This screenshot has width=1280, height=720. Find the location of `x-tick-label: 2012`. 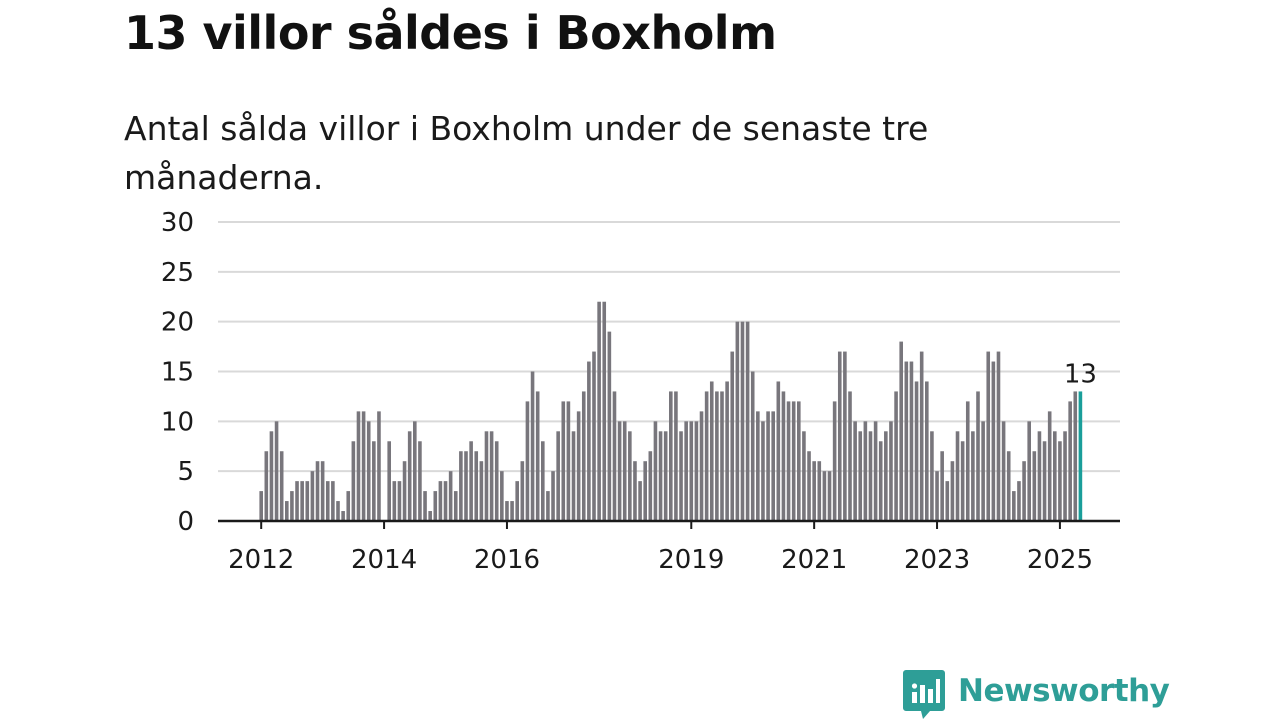

x-tick-label: 2012 is located at coordinates (261, 560).